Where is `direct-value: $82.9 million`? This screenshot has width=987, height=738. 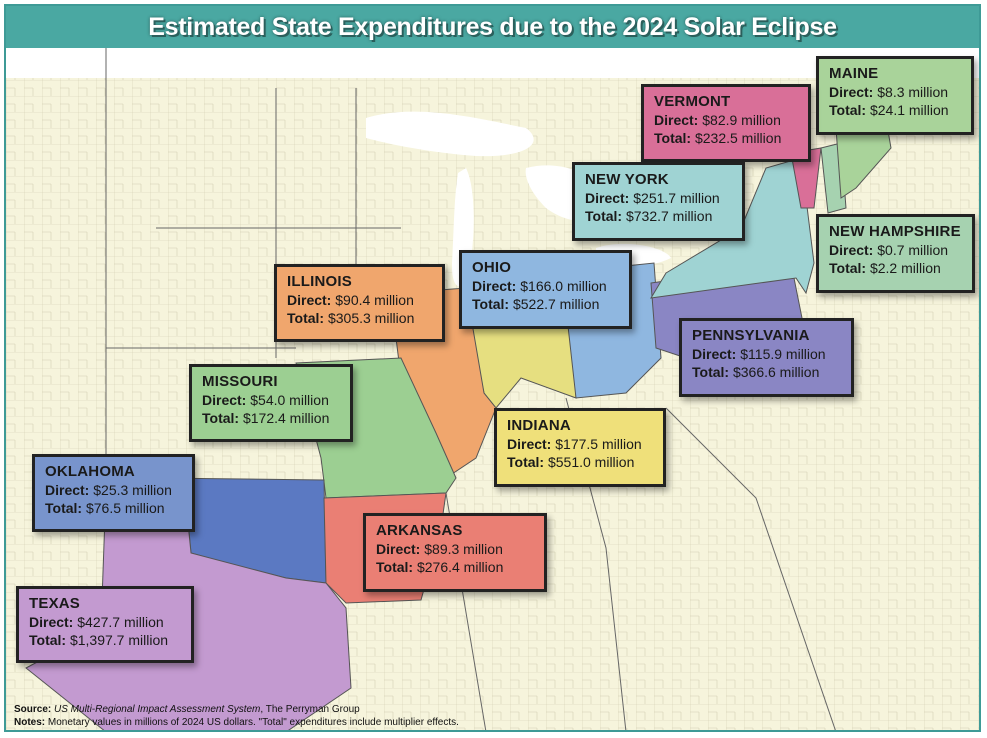 direct-value: $82.9 million is located at coordinates (741, 120).